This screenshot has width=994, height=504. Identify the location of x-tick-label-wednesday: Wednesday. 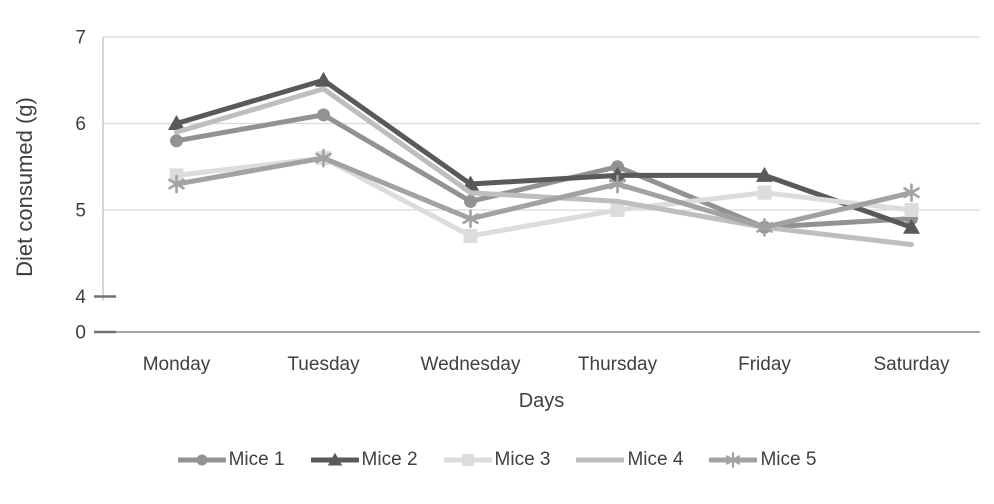
(471, 364).